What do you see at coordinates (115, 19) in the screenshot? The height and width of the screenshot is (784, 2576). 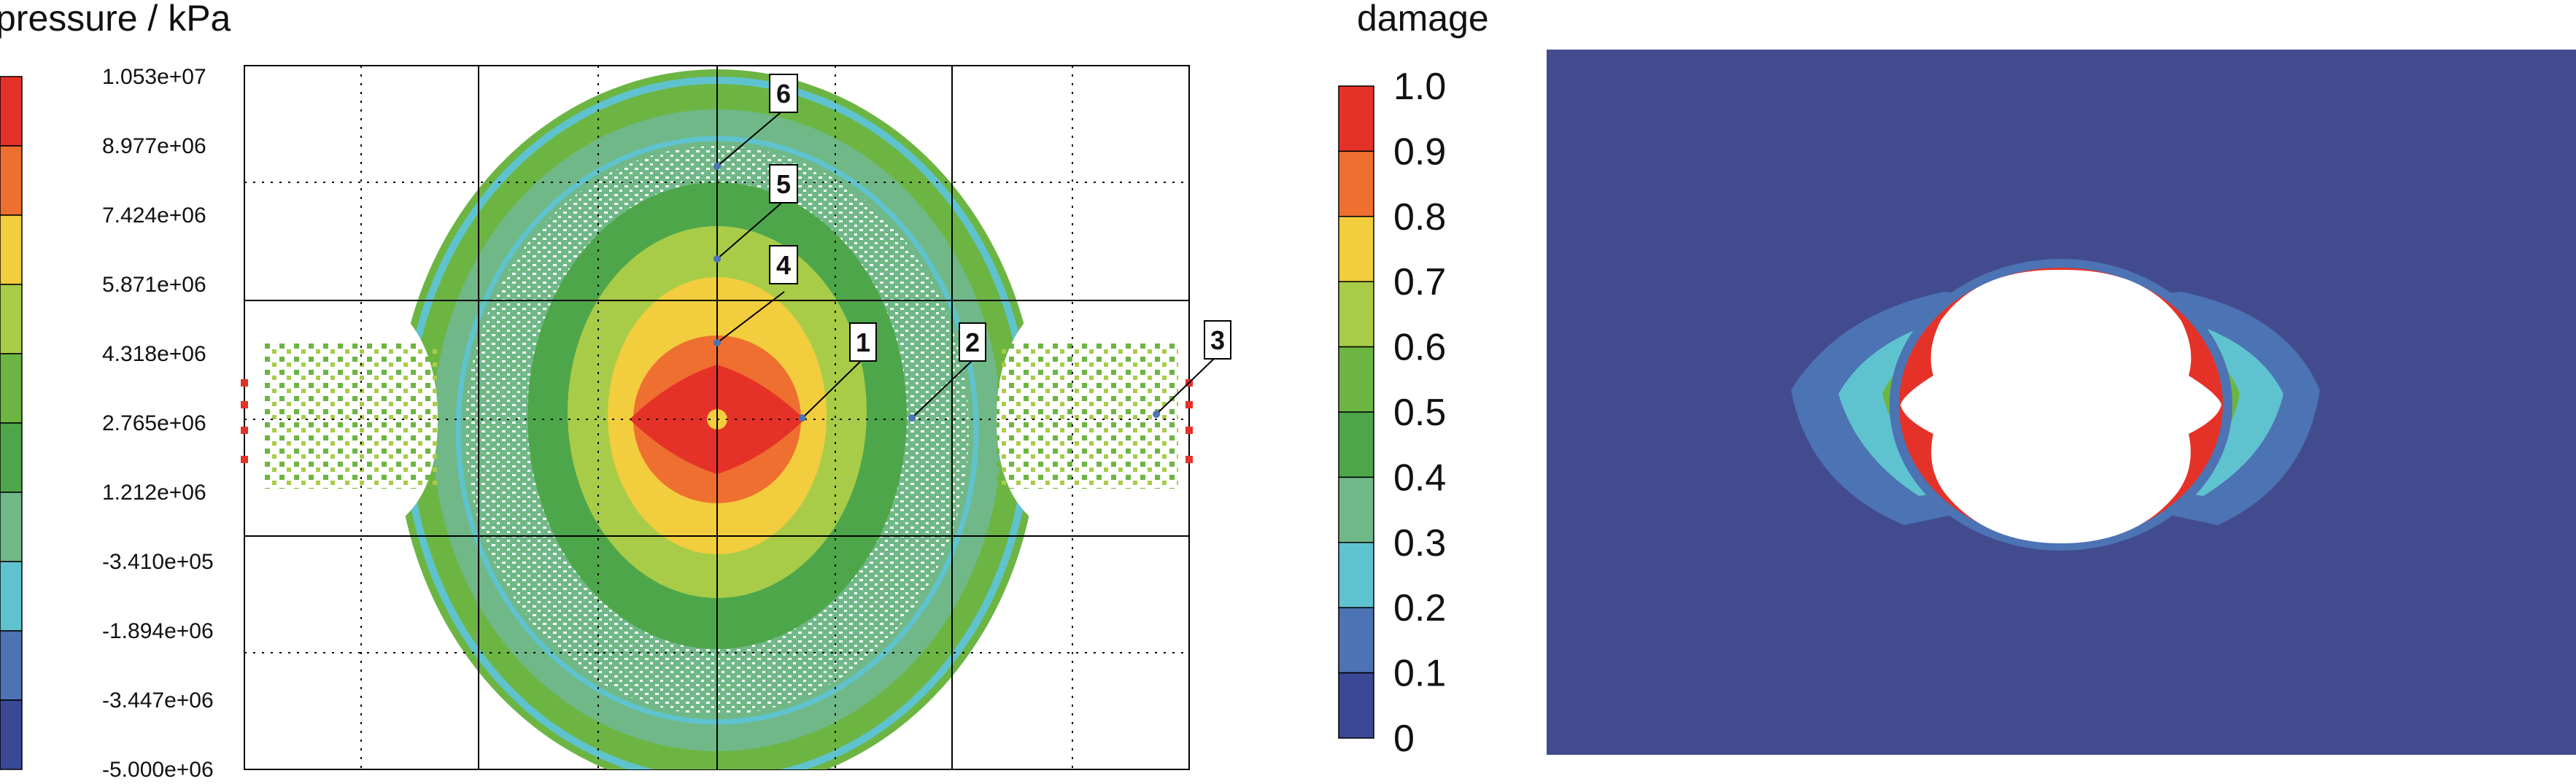 I see `pressure-title: pressure / kPa` at bounding box center [115, 19].